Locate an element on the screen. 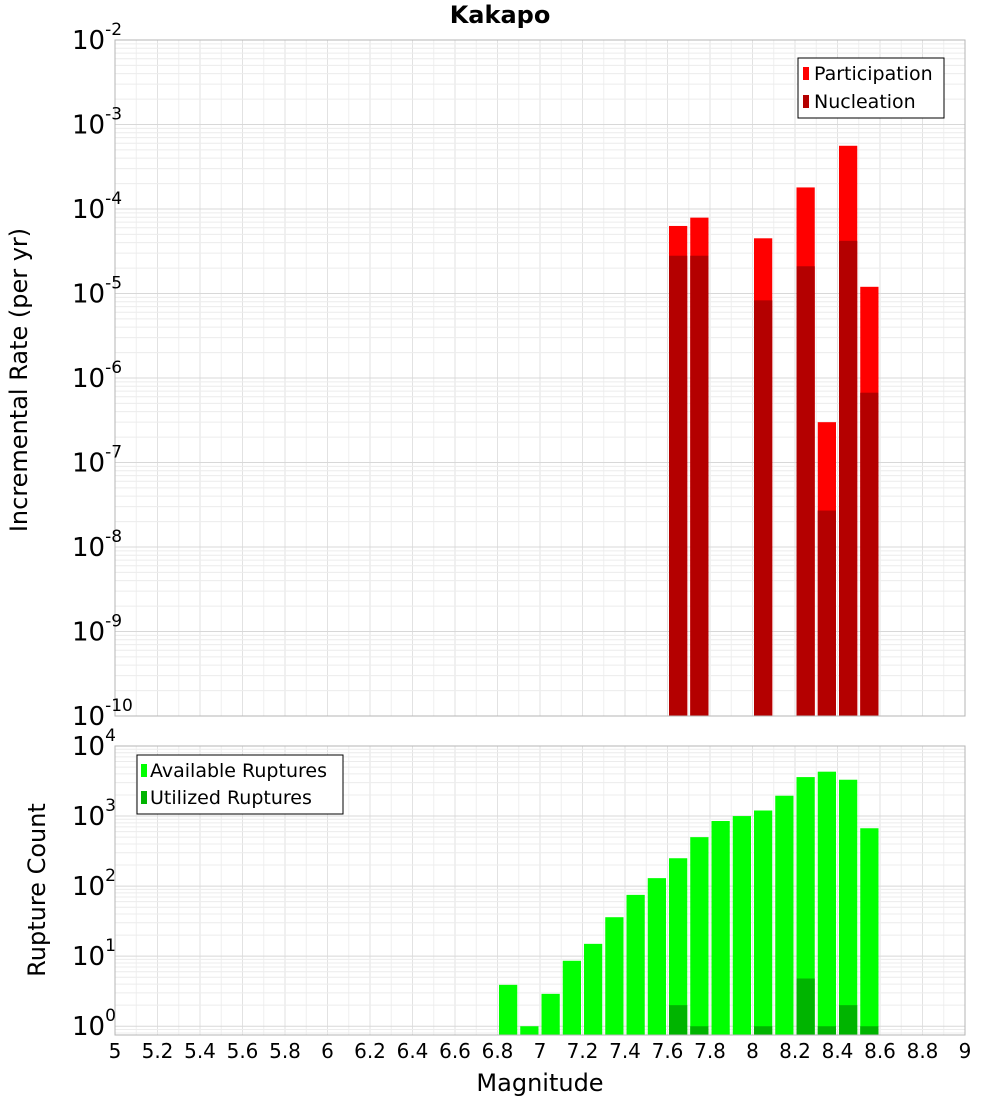  bottom-legend: Available Ruptures Utilized Ruptures is located at coordinates (240, 784).